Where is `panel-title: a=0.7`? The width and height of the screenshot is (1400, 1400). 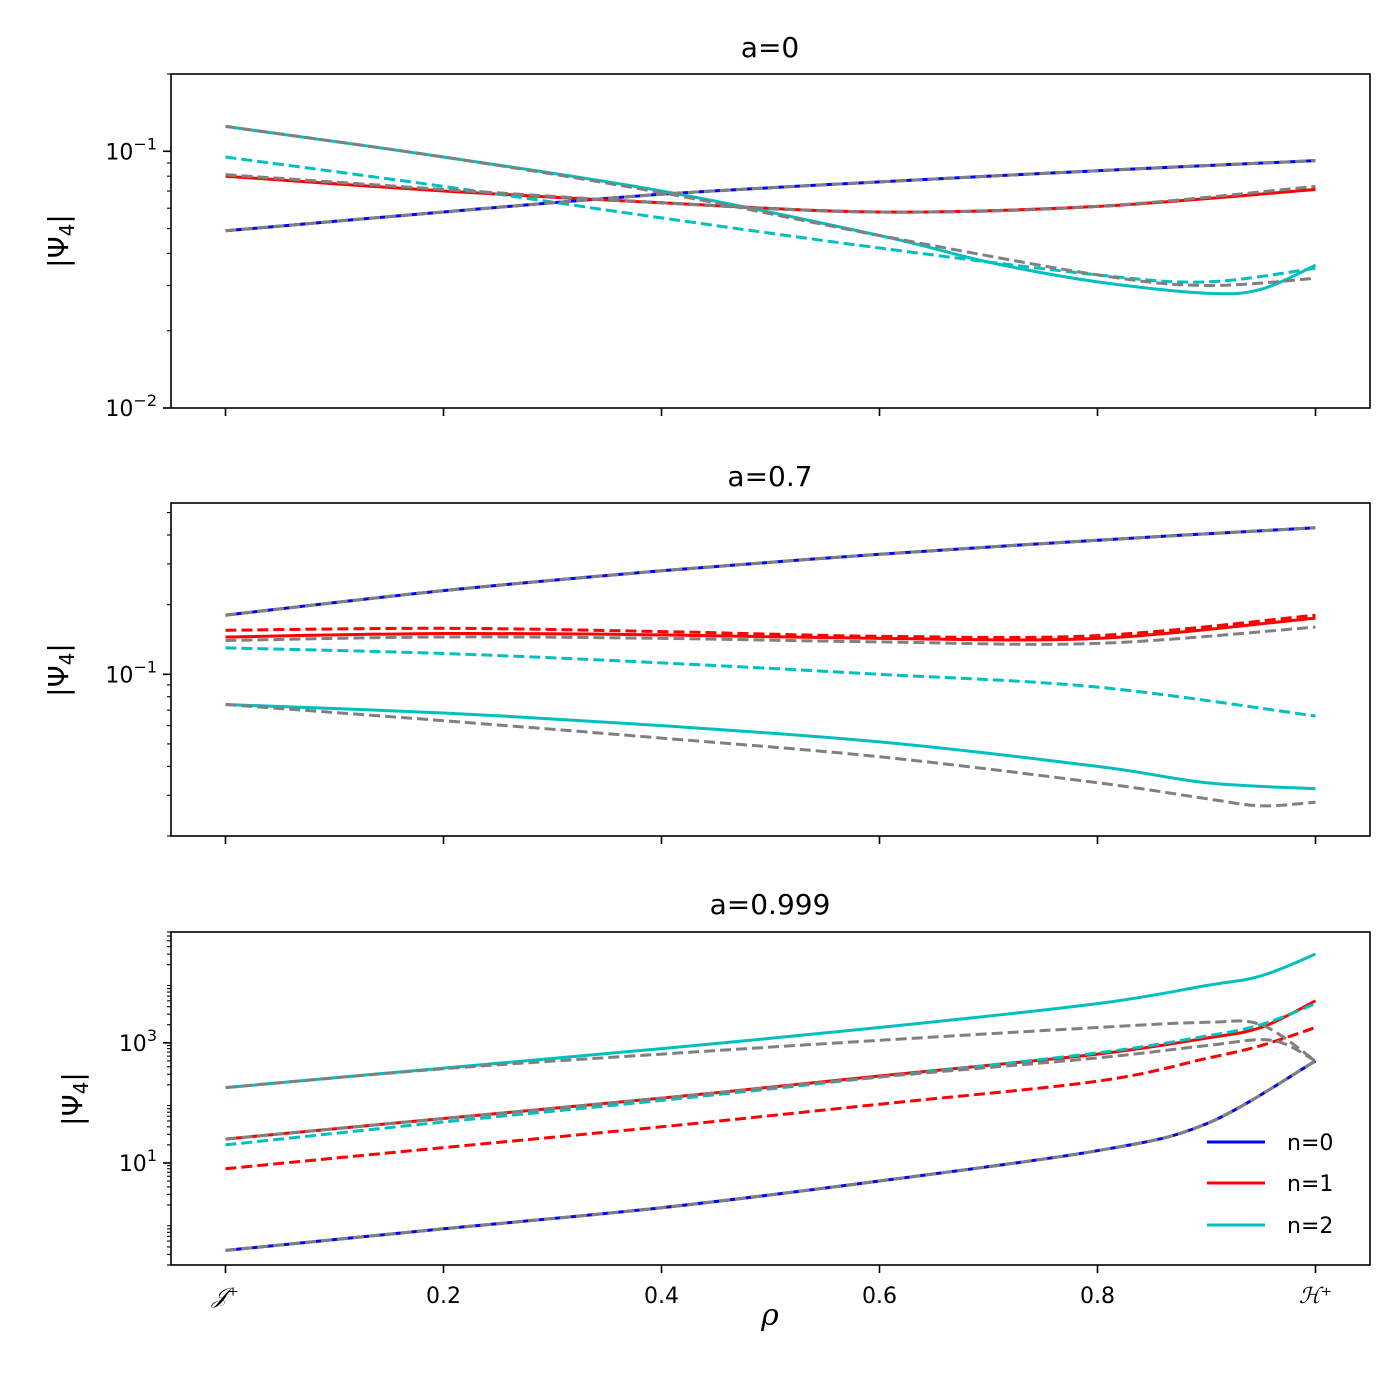 panel-title: a=0.7 is located at coordinates (769, 476).